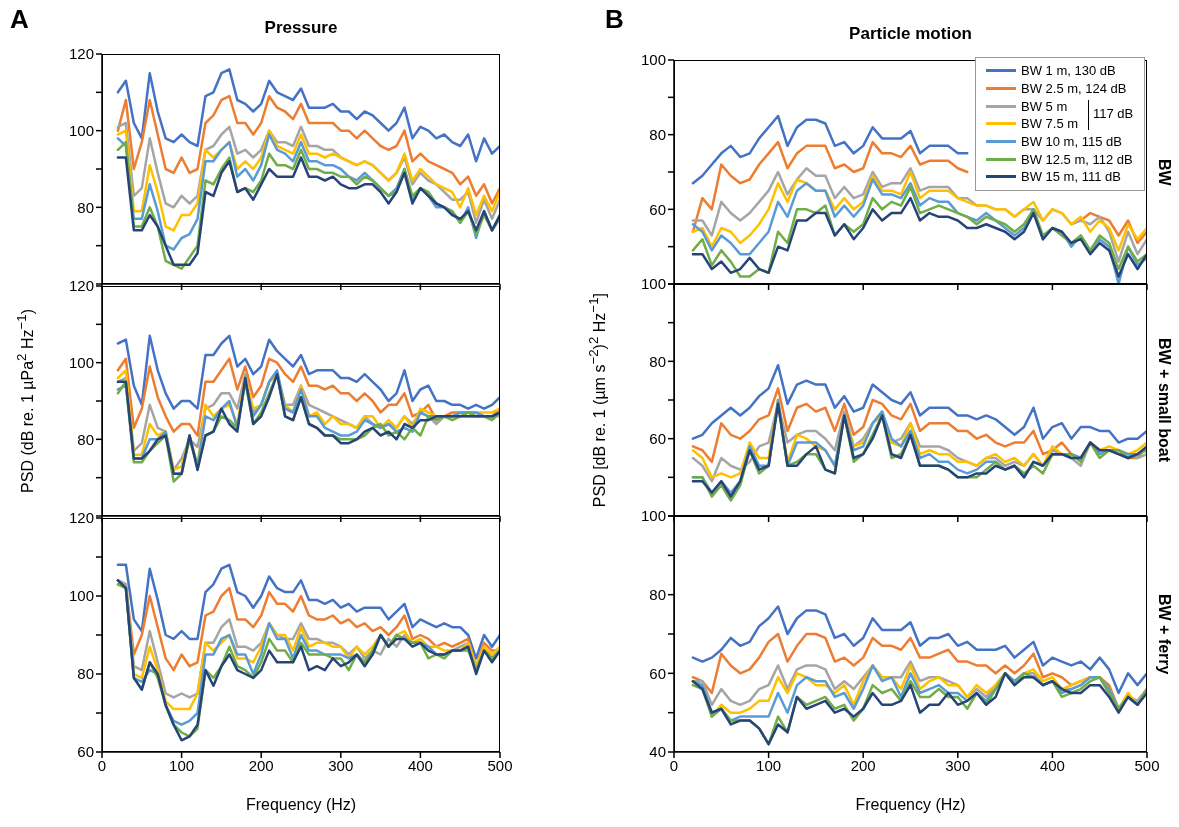 The width and height of the screenshot is (1179, 827). I want to click on legend-label: BW 5 m, so click(1044, 106).